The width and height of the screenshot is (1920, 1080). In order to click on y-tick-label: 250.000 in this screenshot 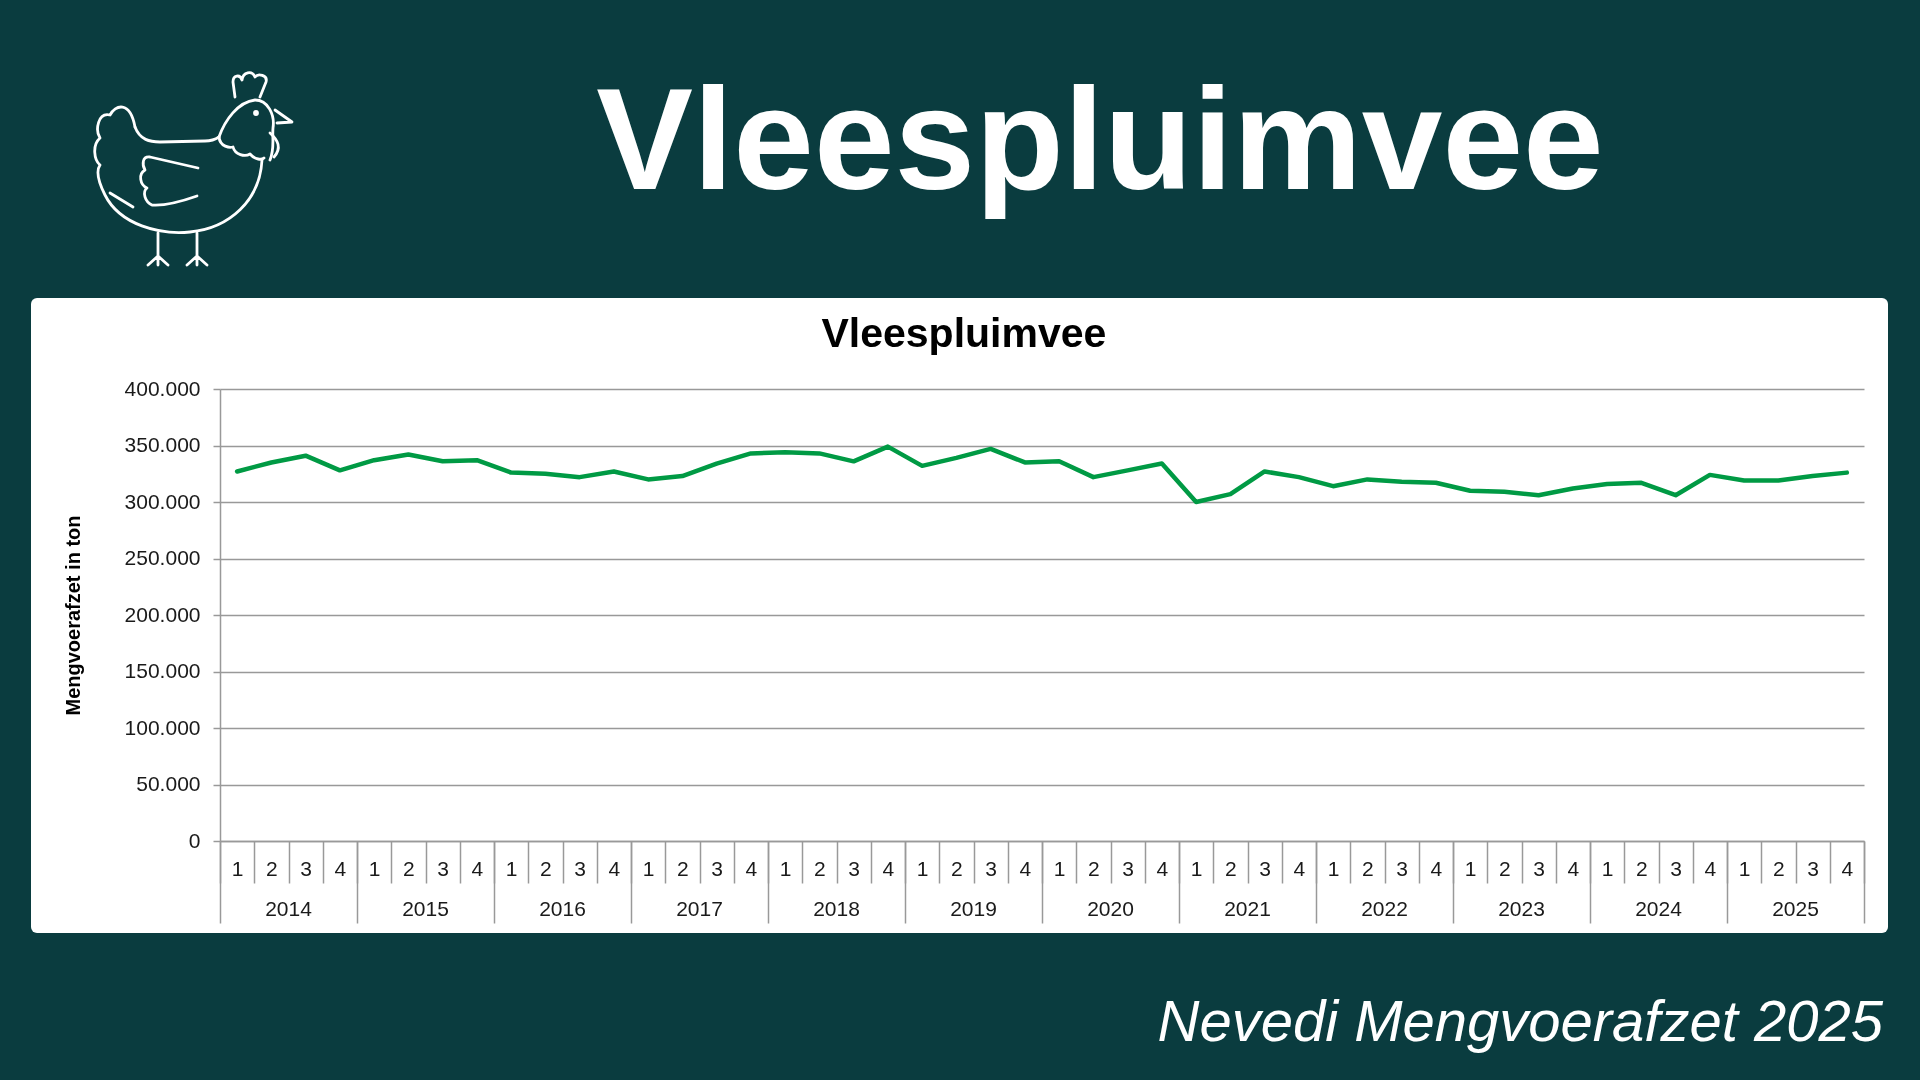, I will do `click(162, 557)`.